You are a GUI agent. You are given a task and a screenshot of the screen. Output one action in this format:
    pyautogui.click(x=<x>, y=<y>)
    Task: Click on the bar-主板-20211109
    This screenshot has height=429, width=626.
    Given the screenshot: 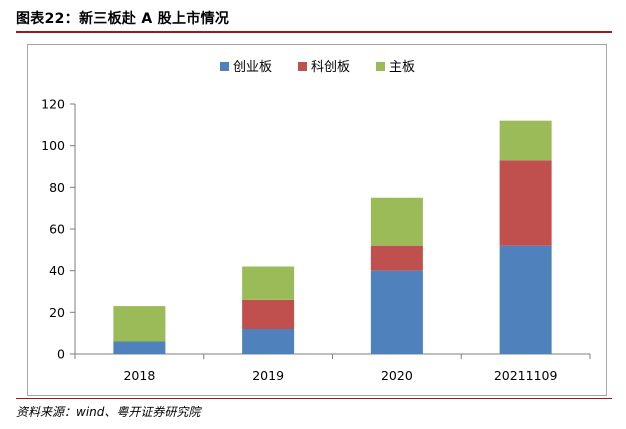 What is the action you would take?
    pyautogui.click(x=525, y=140)
    